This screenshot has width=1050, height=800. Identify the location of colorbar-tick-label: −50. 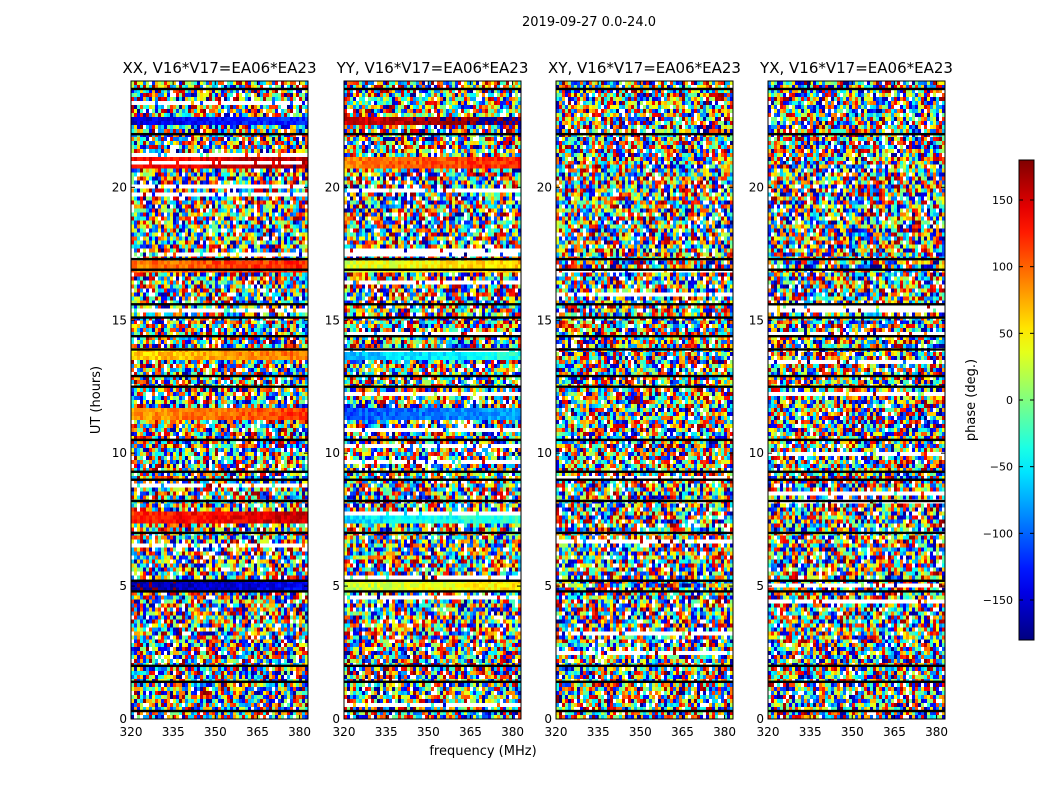
(1001, 467).